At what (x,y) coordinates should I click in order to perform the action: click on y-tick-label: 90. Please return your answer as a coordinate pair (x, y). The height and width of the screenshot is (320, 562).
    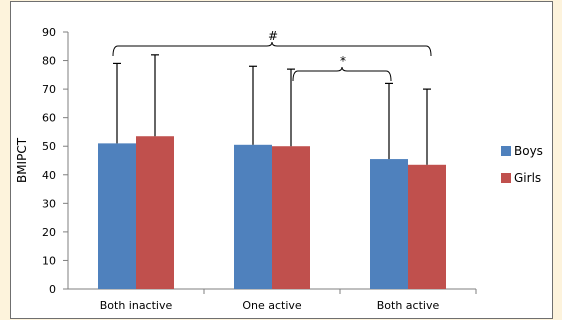
    Looking at the image, I should click on (49, 32).